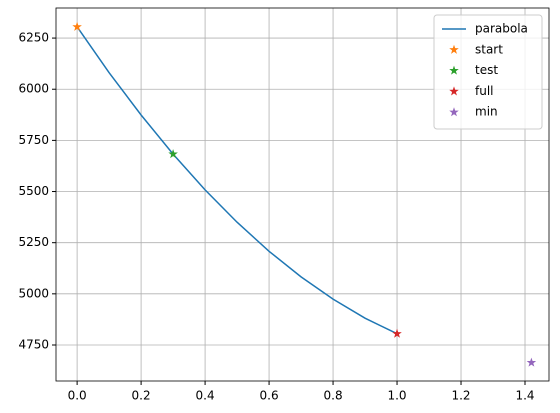  I want to click on legend-label: start, so click(489, 49).